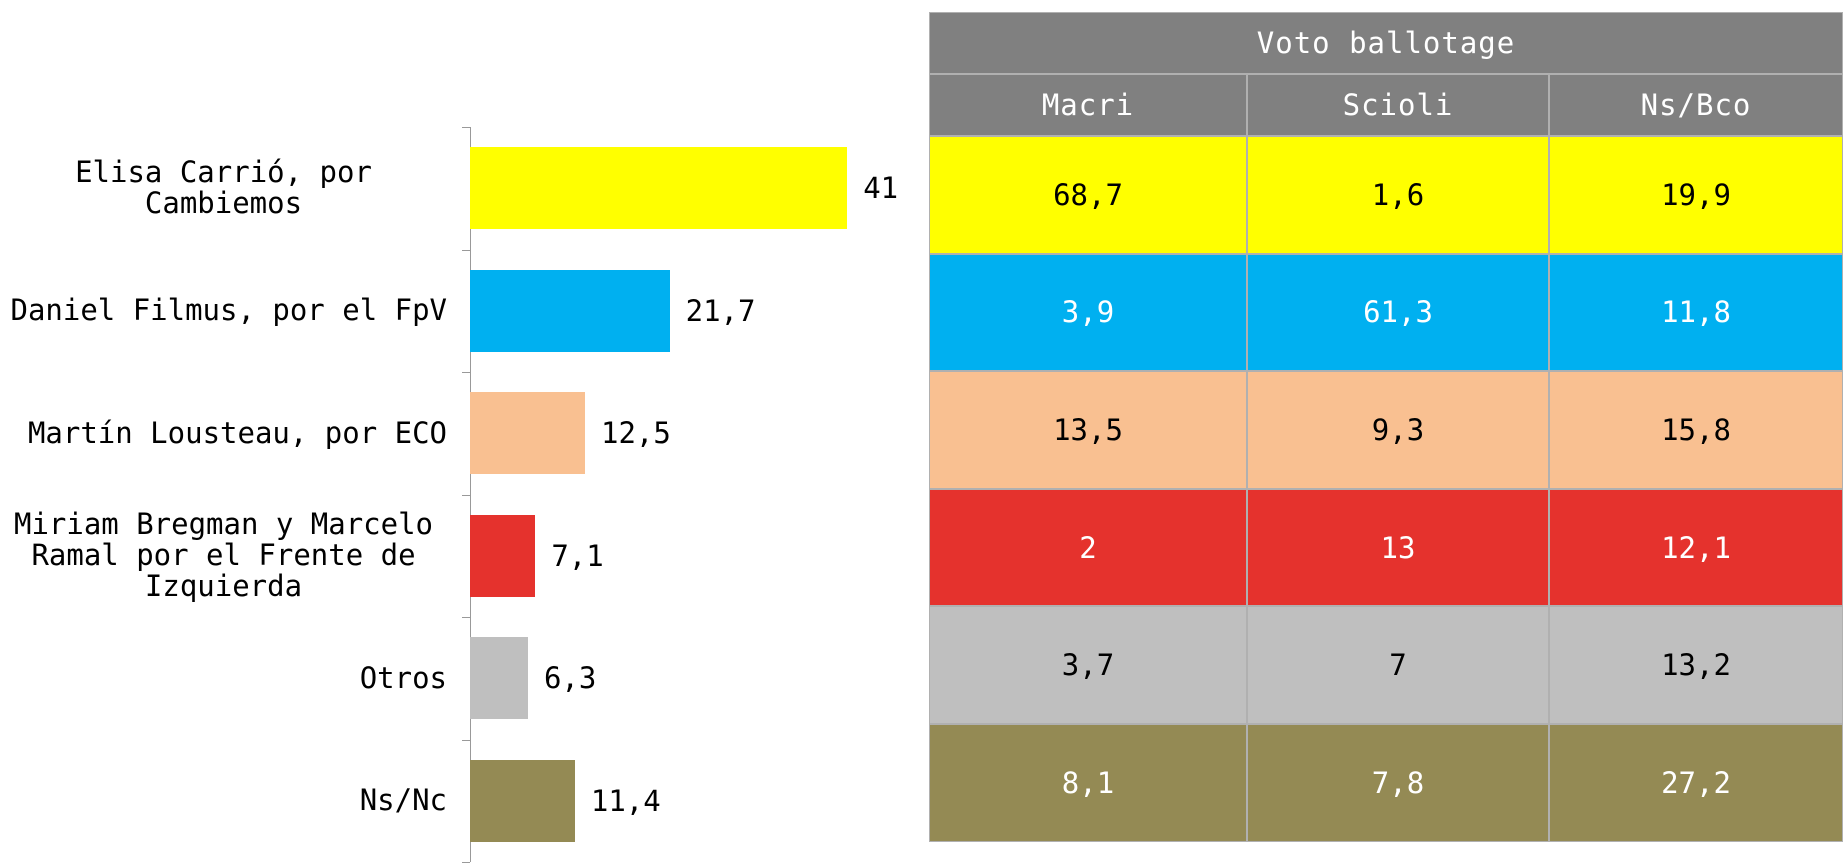 This screenshot has height=863, width=1843. Describe the element at coordinates (1696, 312) in the screenshot. I see `table-cell: 11,8` at that location.